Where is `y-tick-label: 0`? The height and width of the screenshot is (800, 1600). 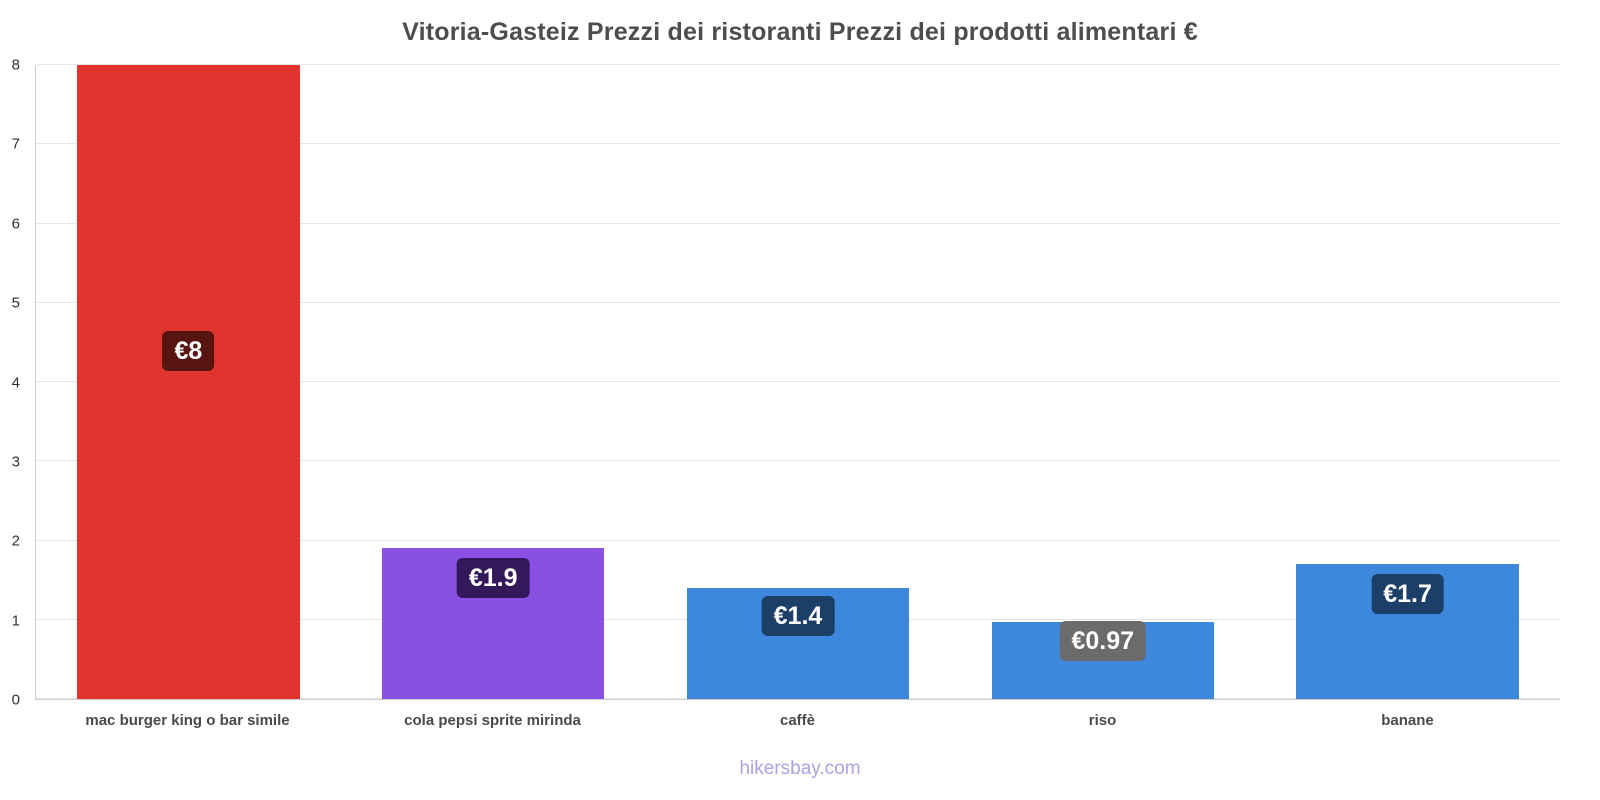 y-tick-label: 0 is located at coordinates (15, 700).